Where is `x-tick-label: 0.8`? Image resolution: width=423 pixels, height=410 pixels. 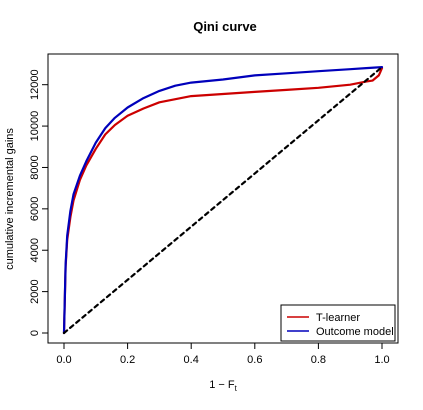
x-tick-label: 0.8 is located at coordinates (318, 360).